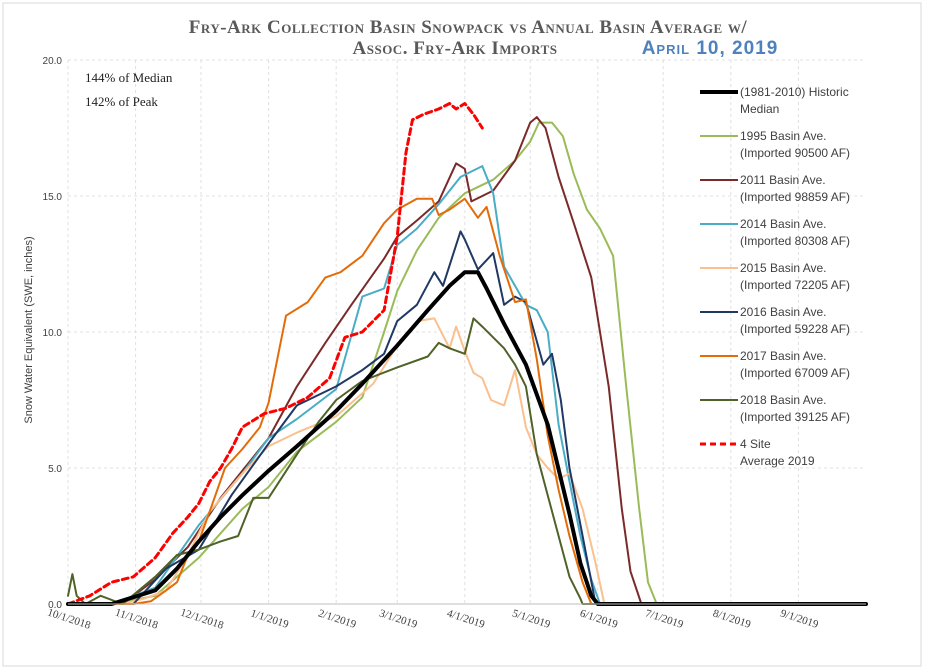 The image size is (925, 670). I want to click on legend-sublabel-median: Median, so click(759, 109).